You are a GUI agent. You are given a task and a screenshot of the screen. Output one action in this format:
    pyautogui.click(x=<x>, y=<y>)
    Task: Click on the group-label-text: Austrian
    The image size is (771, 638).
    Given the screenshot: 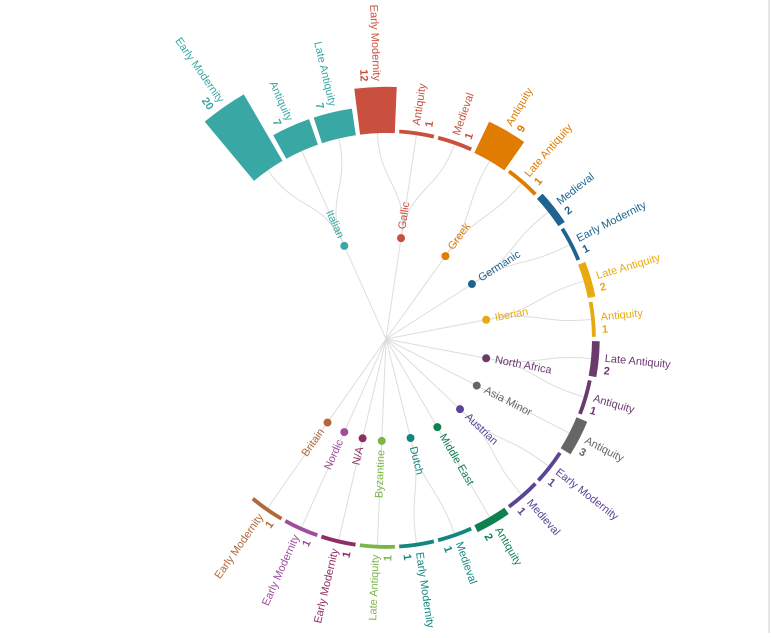 What is the action you would take?
    pyautogui.click(x=481, y=429)
    